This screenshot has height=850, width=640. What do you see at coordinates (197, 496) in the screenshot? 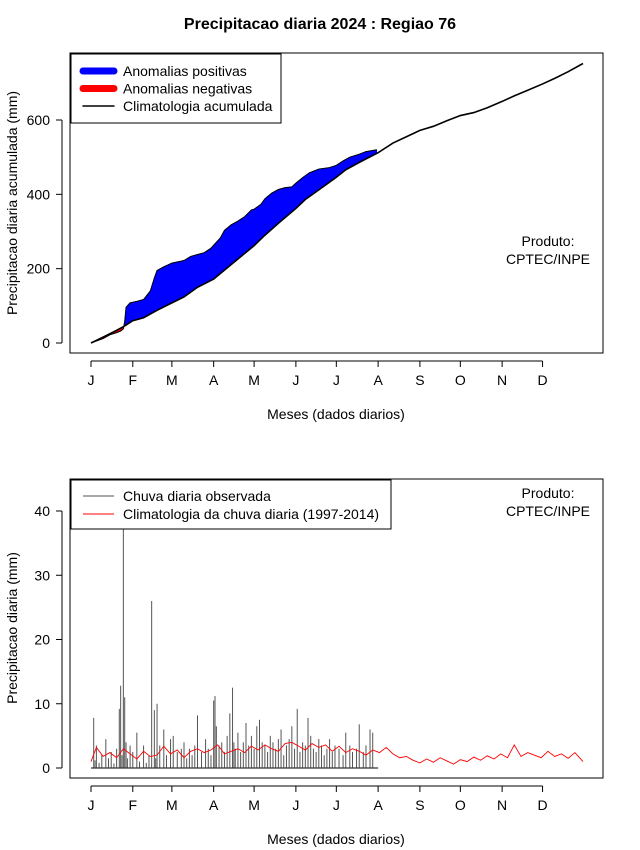
I see `legend-label: Chuva diaria observada` at bounding box center [197, 496].